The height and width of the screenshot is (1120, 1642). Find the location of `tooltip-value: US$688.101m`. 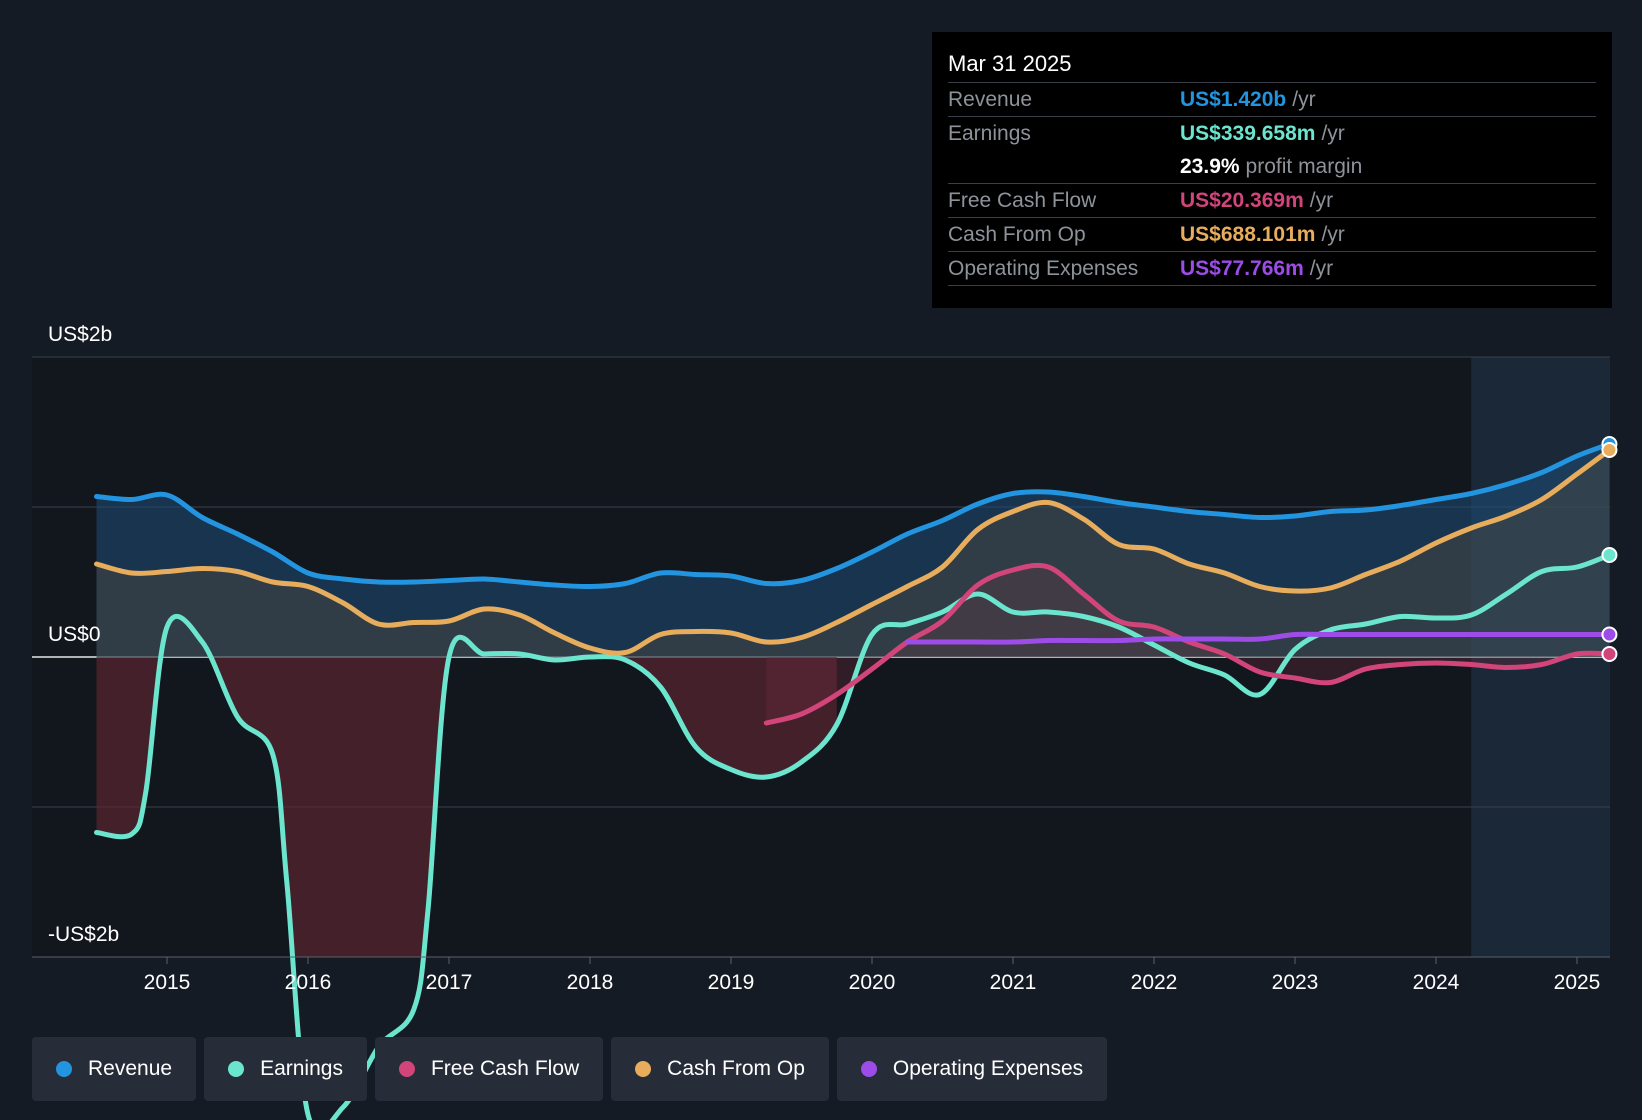

tooltip-value: US$688.101m is located at coordinates (1248, 234).